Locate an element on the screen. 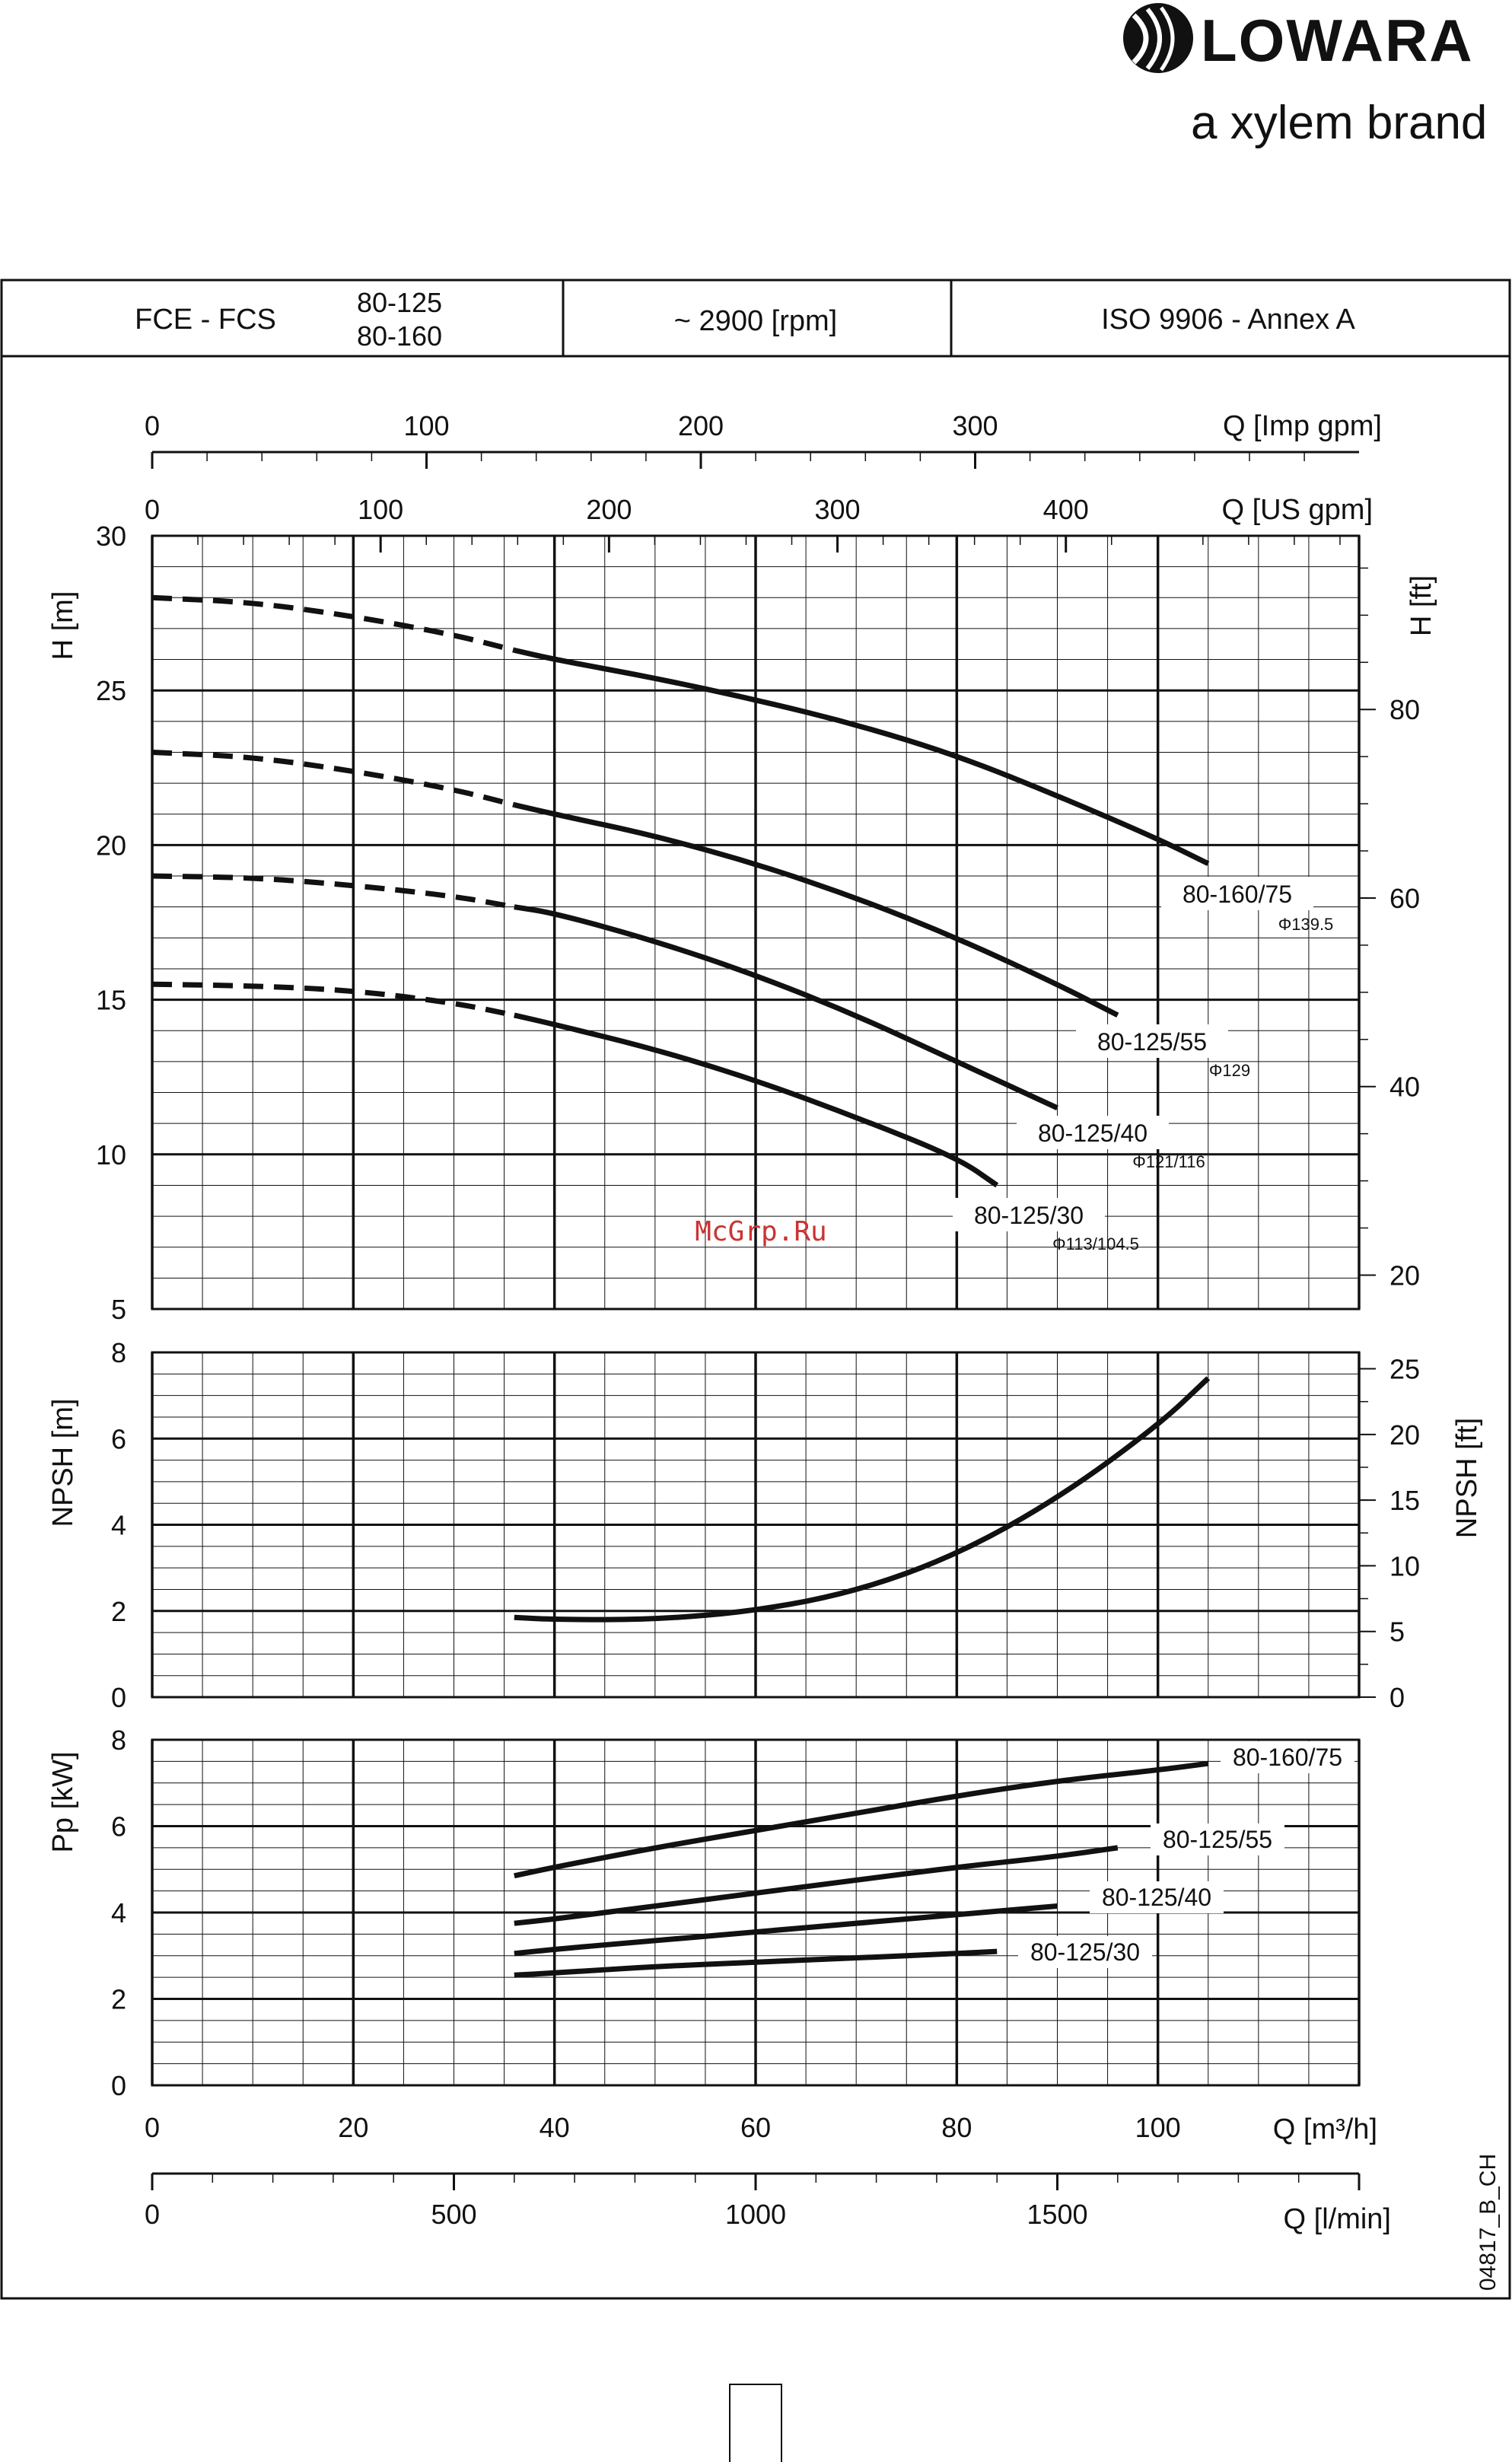  npsh-right-tick-label: 0 is located at coordinates (1397, 1697).